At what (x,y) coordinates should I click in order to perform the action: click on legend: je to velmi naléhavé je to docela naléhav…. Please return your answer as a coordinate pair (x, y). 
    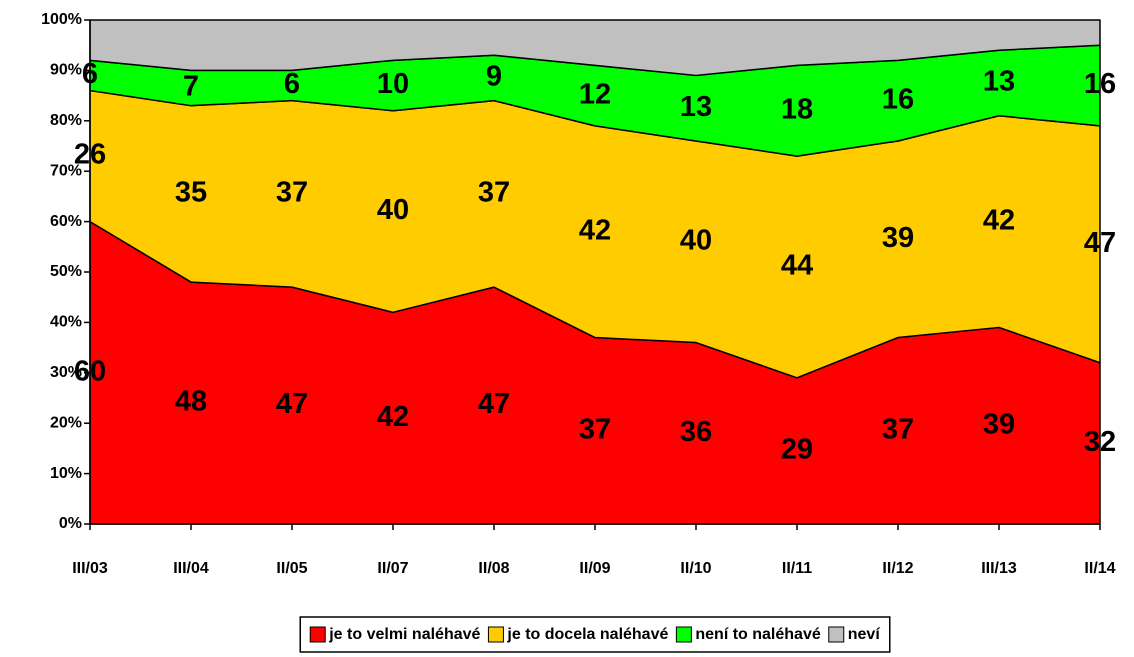
    Looking at the image, I should click on (595, 634).